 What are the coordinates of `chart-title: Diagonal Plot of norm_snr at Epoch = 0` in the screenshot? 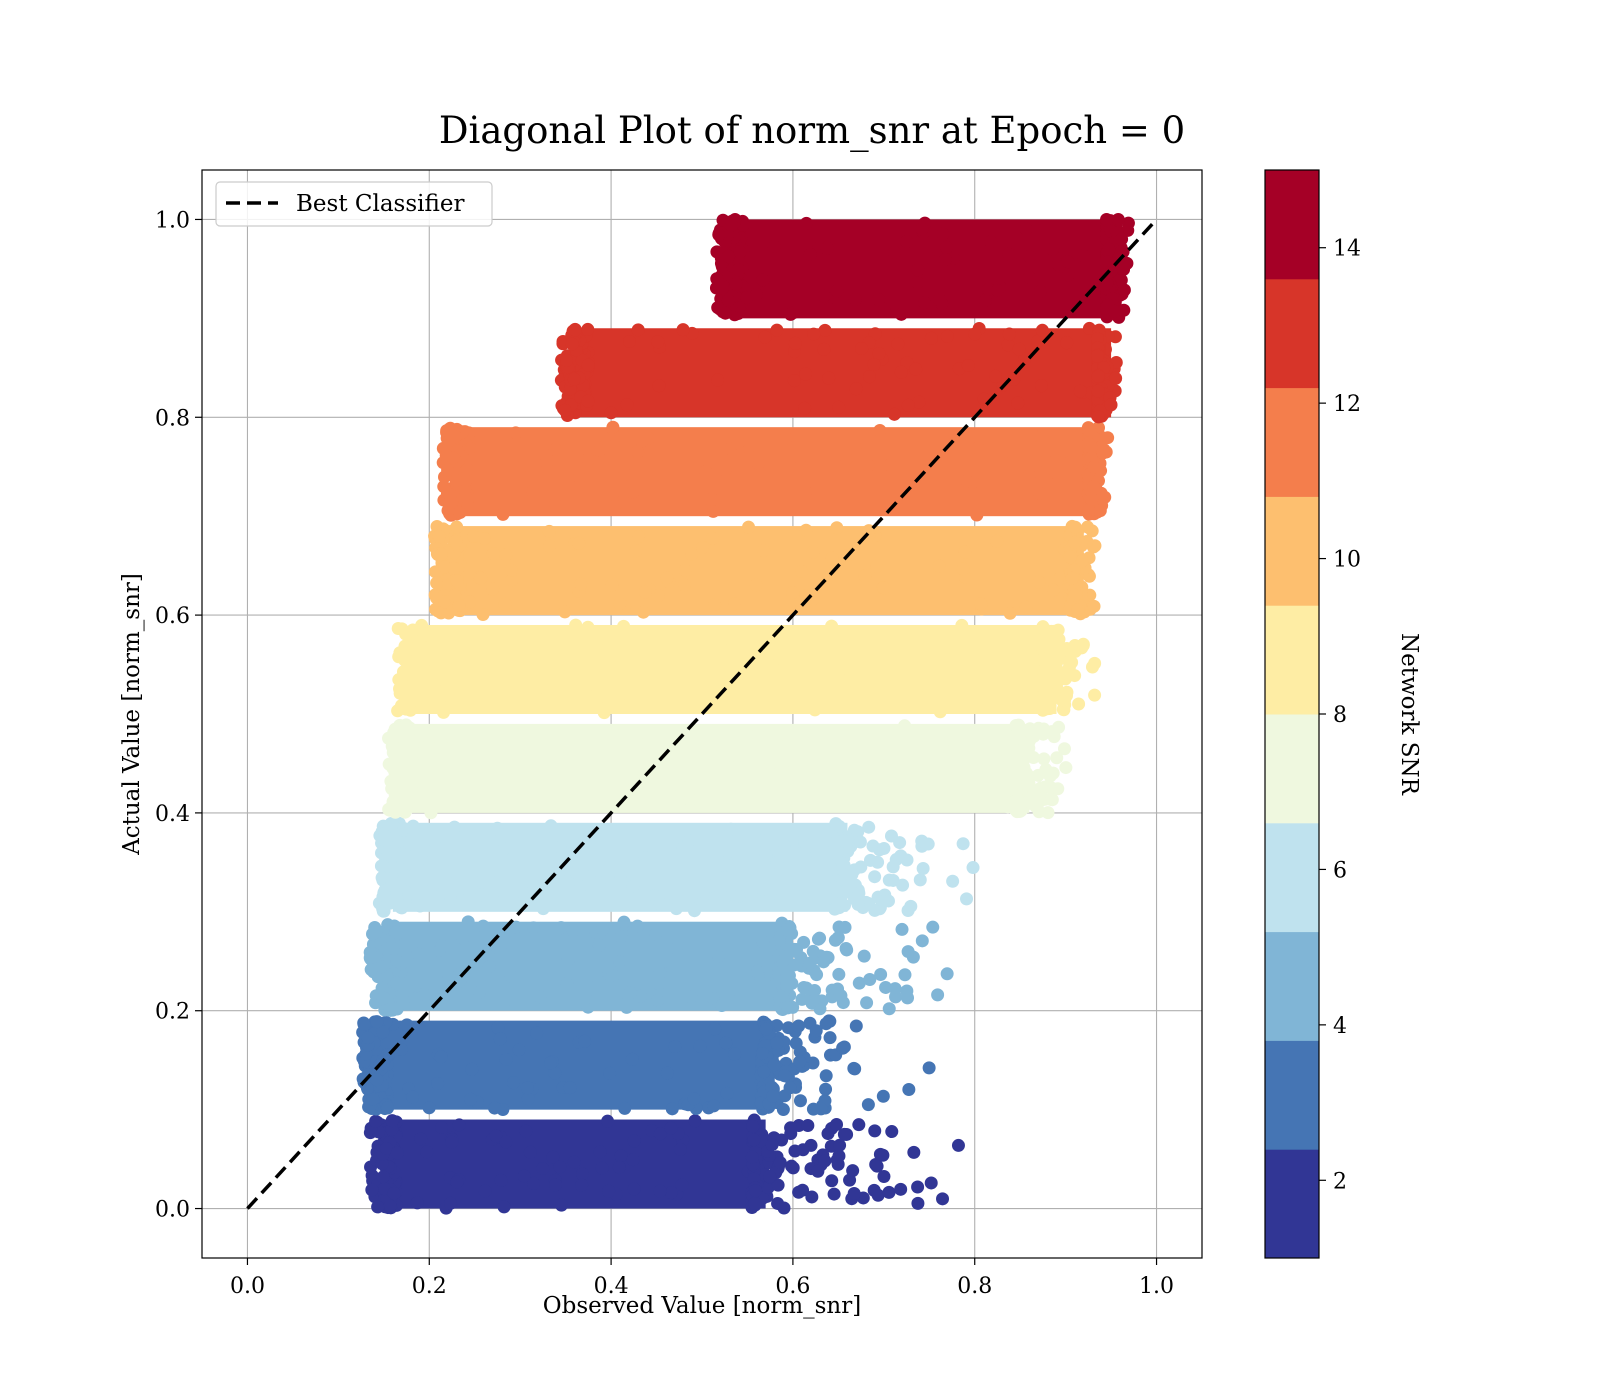 It's located at (812, 131).